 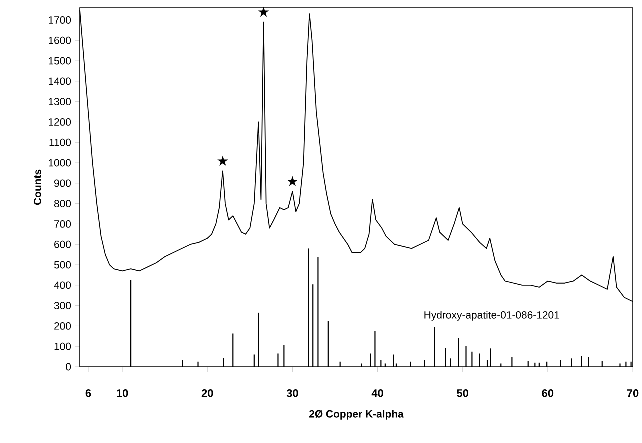 What do you see at coordinates (63, 326) in the screenshot?
I see `y-tick-label: 200` at bounding box center [63, 326].